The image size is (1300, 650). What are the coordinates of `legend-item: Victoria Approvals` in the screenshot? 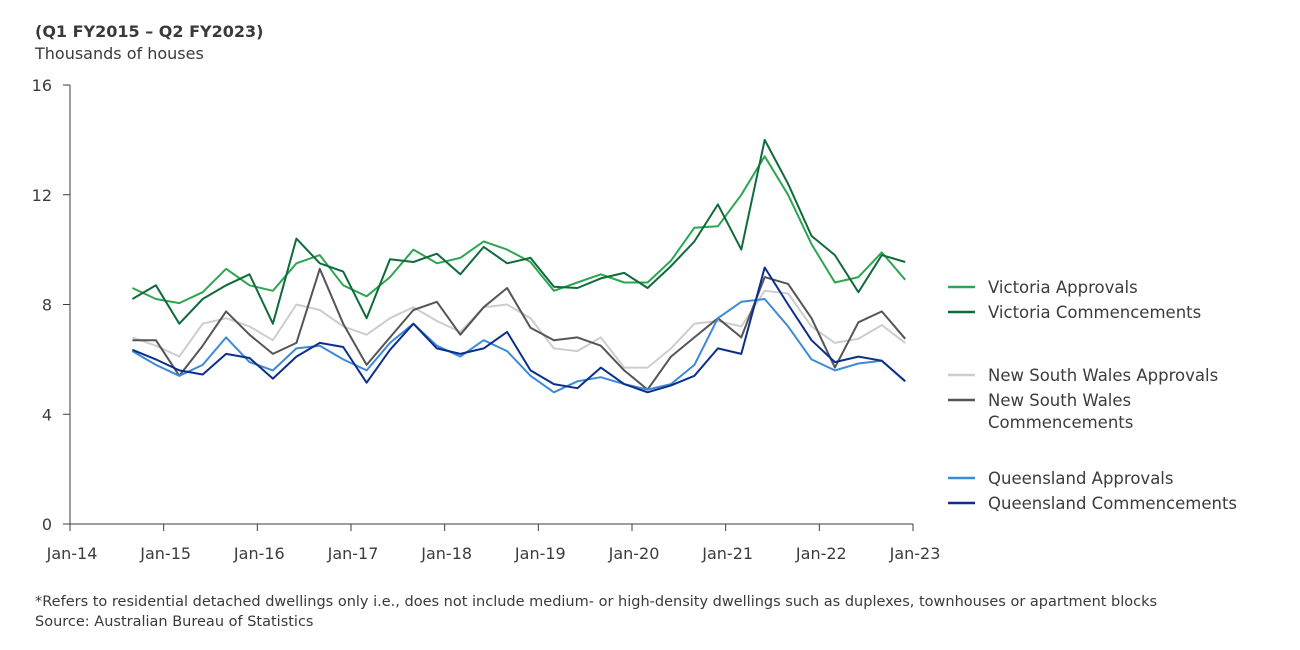 It's located at (1043, 287).